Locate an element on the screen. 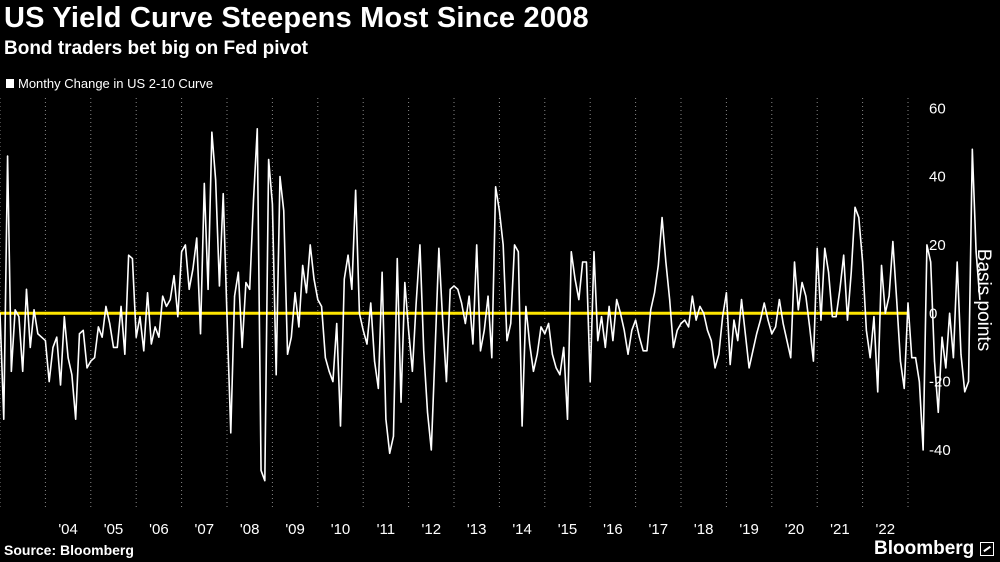  y-axis: -40 -20 0 20 40 60 is located at coordinates (940, 279).